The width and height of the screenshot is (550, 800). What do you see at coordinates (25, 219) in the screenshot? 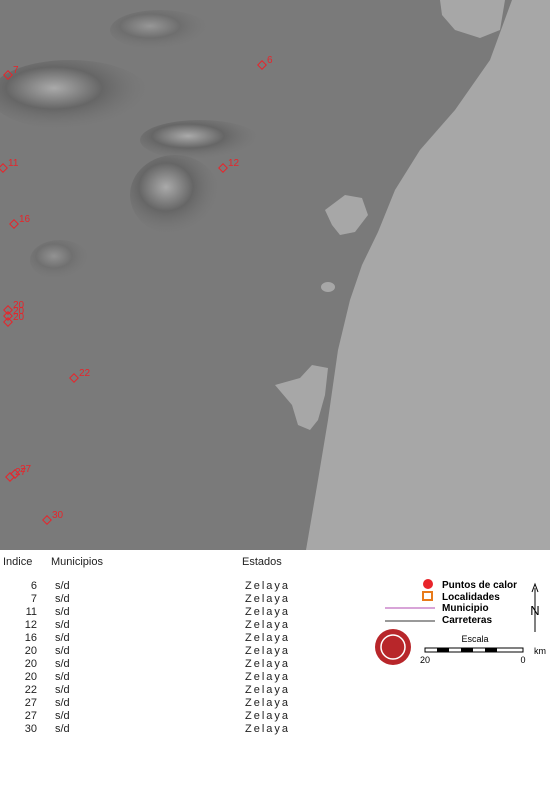
I see `hotspot-label: 16` at bounding box center [25, 219].